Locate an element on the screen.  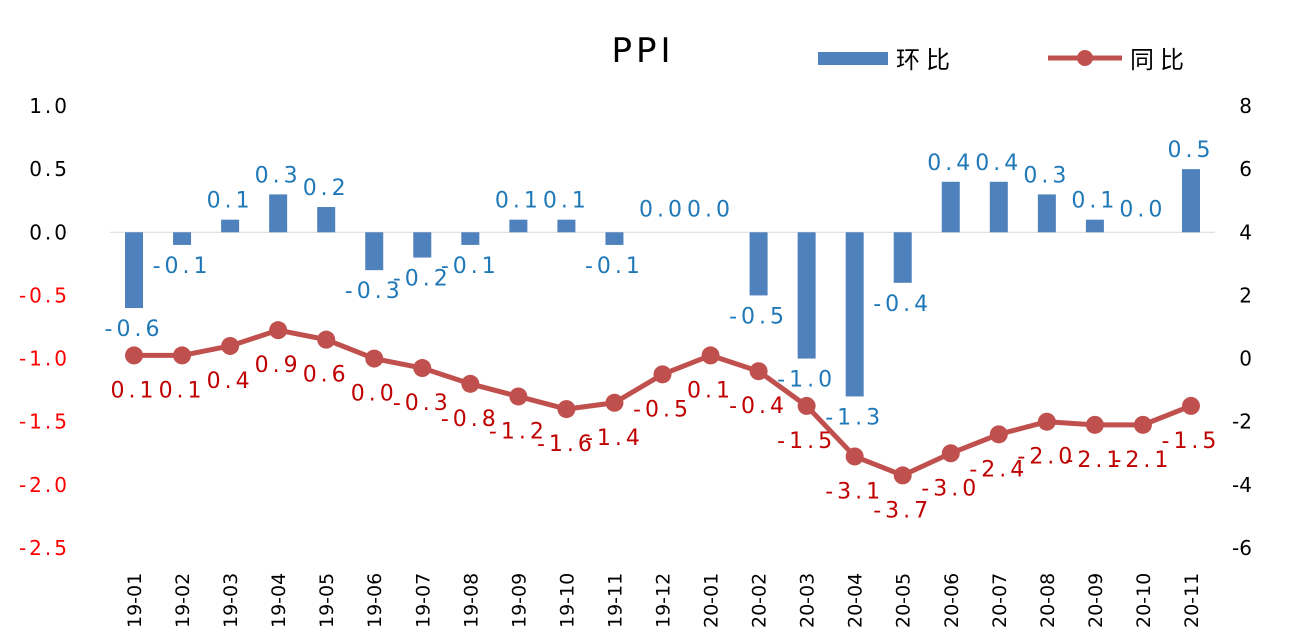
x-tick-label: 19-08 is located at coordinates (471, 600).